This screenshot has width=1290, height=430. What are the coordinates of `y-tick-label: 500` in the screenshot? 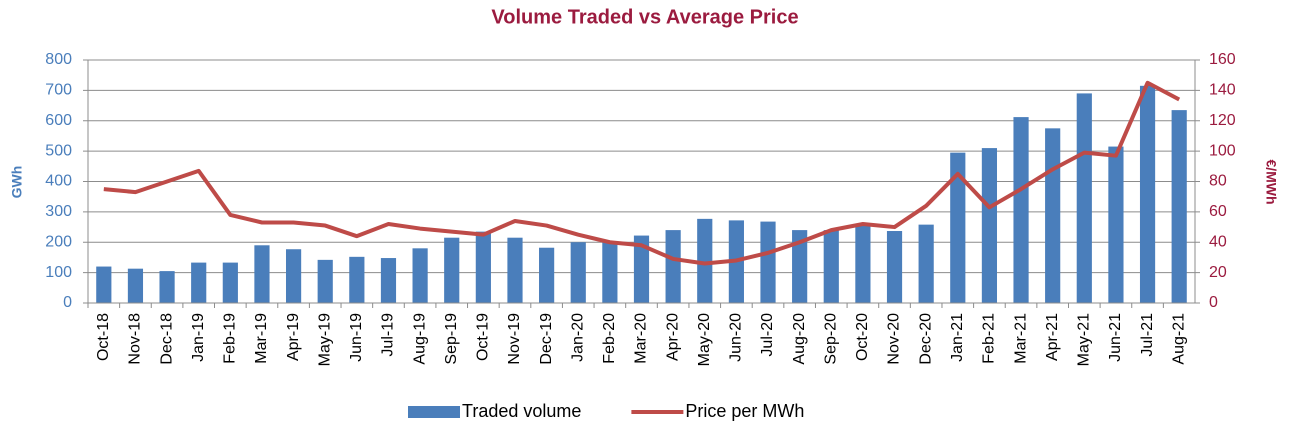 It's located at (58, 150).